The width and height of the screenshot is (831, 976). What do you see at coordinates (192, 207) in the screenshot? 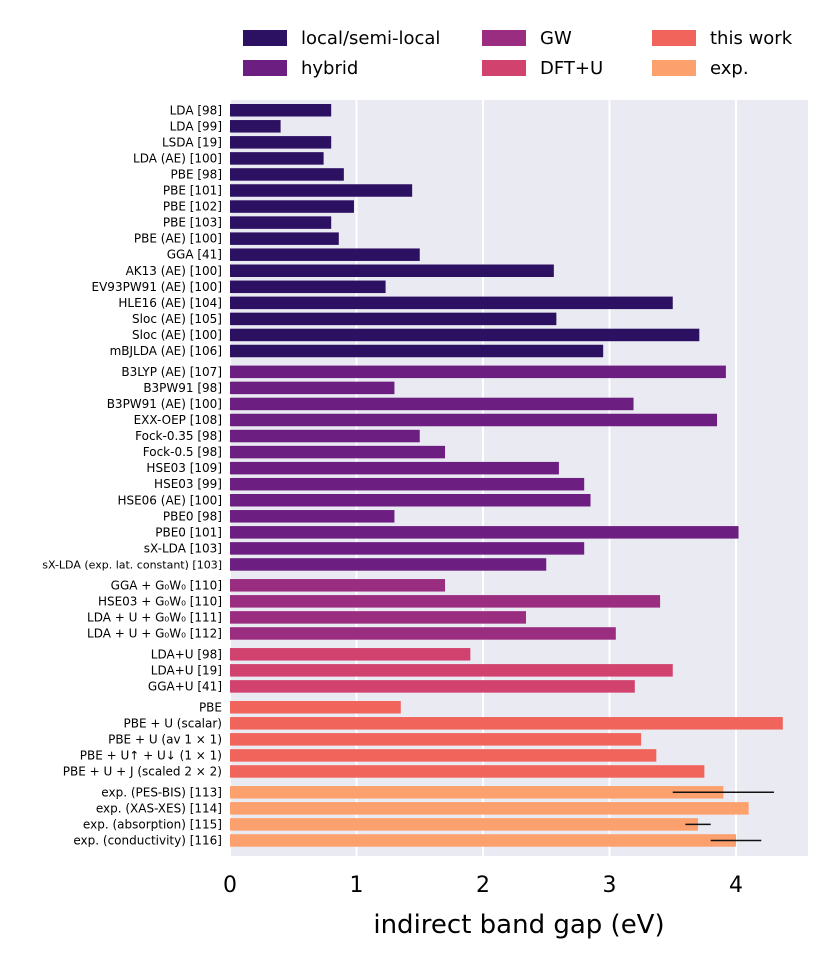
I see `bar-label: PBE [102]` at bounding box center [192, 207].